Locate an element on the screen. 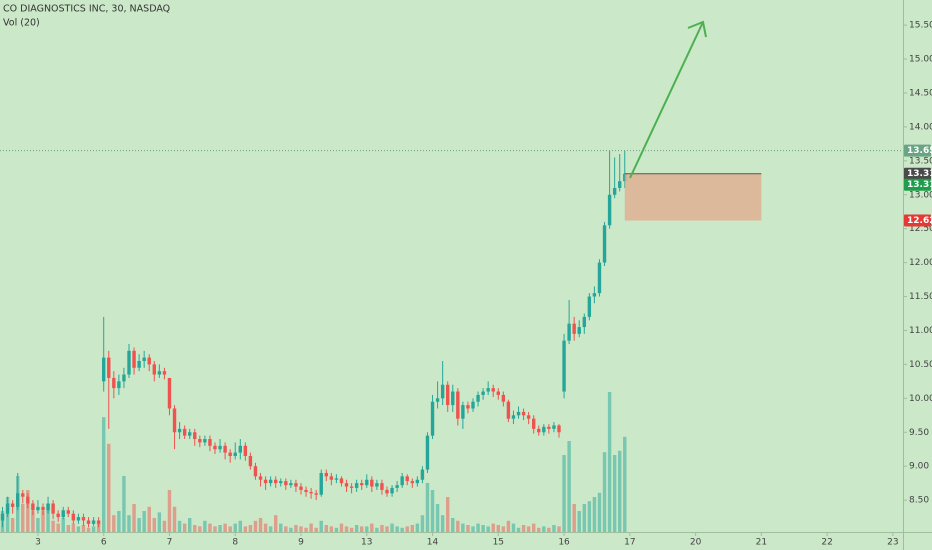  y-tick-label: 11.00 is located at coordinates (920, 331).